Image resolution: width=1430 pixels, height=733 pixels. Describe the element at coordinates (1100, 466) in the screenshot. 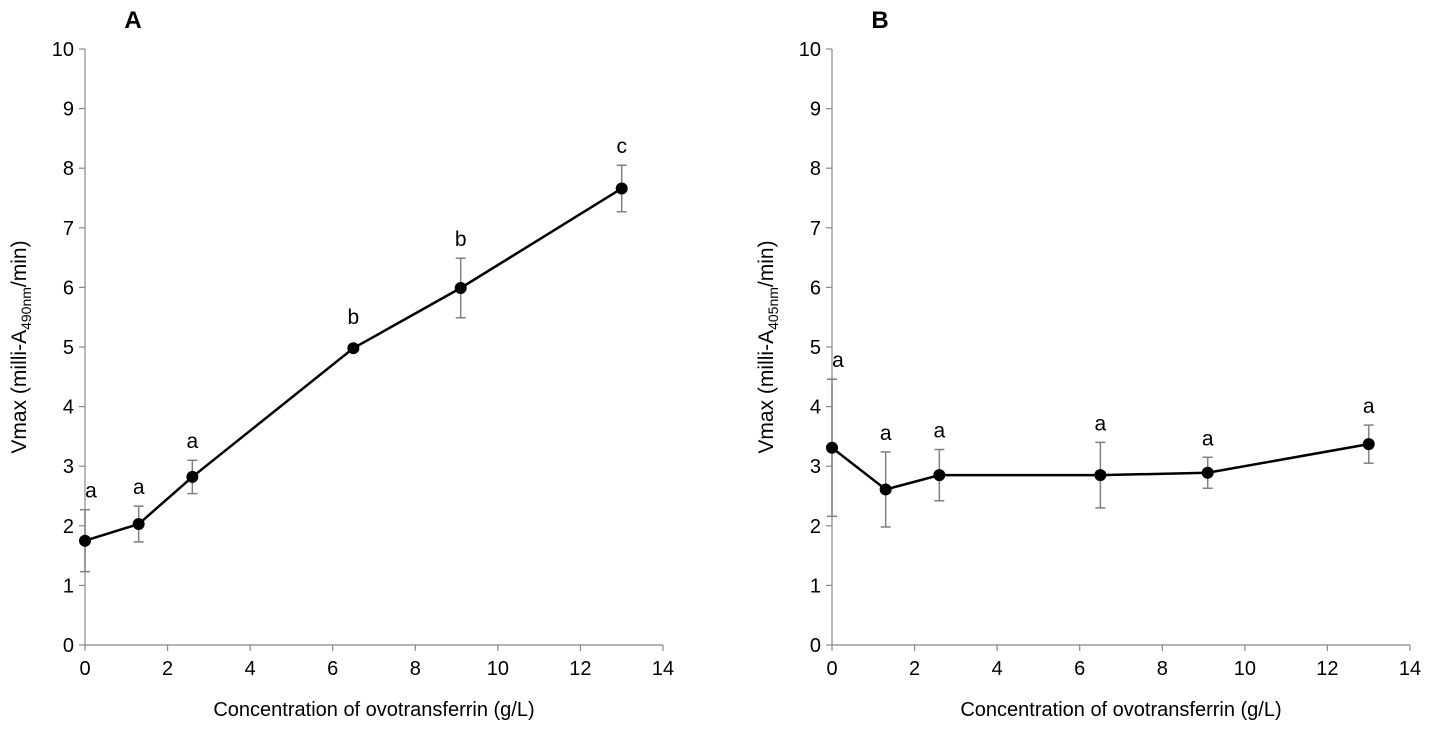

I see `series-line` at that location.